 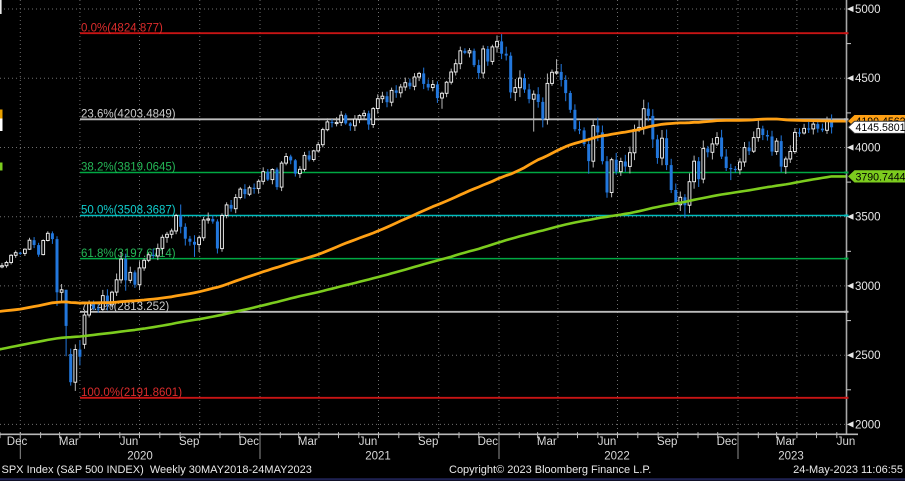 What do you see at coordinates (378, 457) in the screenshot?
I see `svg-text: 2021` at bounding box center [378, 457].